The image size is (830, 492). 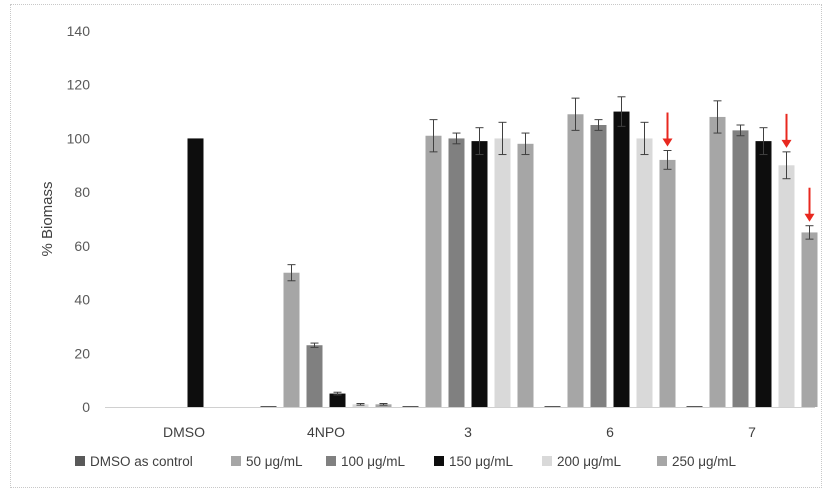 I want to click on y-tick-label: 100, so click(x=79, y=138).